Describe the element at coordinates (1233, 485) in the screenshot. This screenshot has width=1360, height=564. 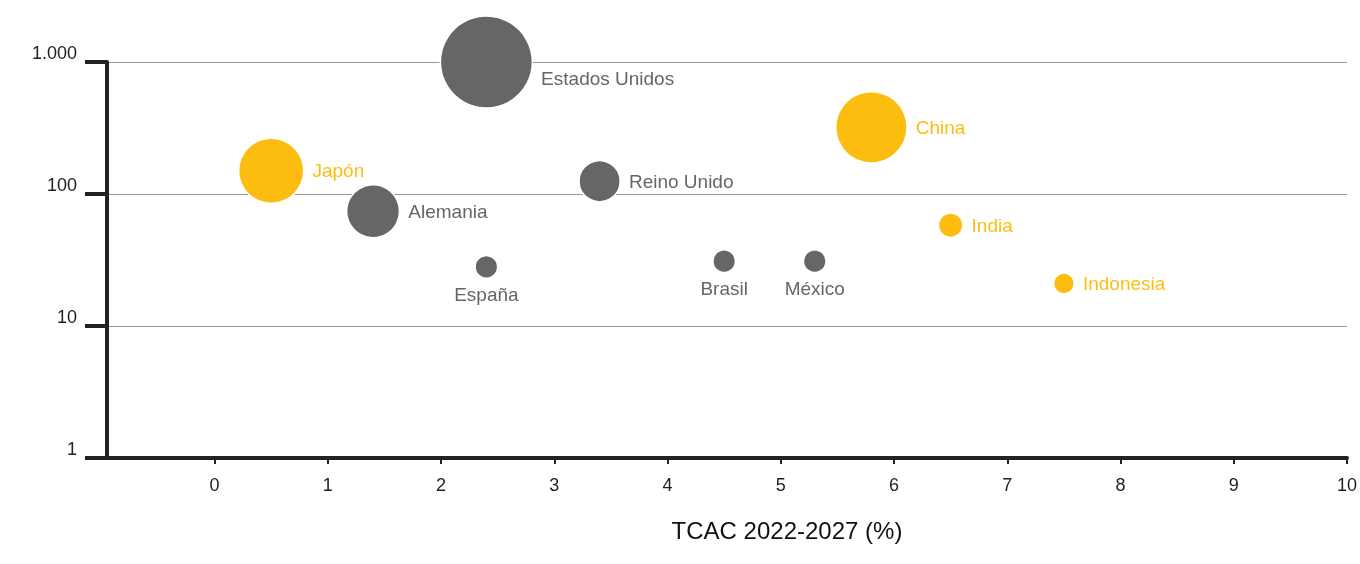
I see `x-tick-label: 9` at that location.